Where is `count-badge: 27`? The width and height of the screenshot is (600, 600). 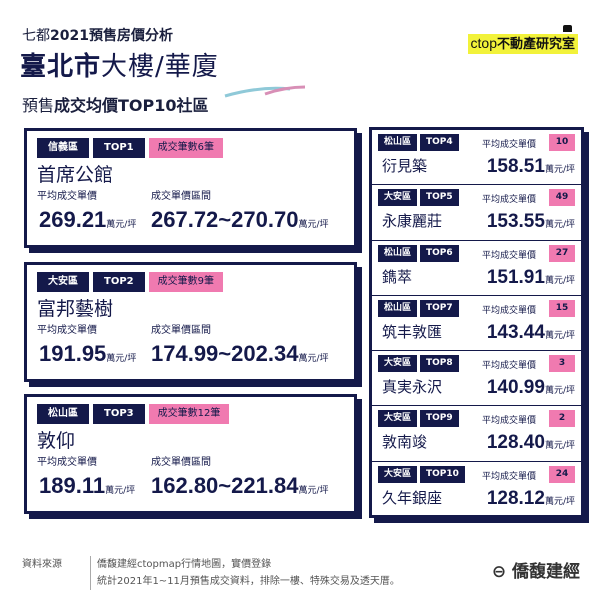 count-badge: 27 is located at coordinates (562, 253).